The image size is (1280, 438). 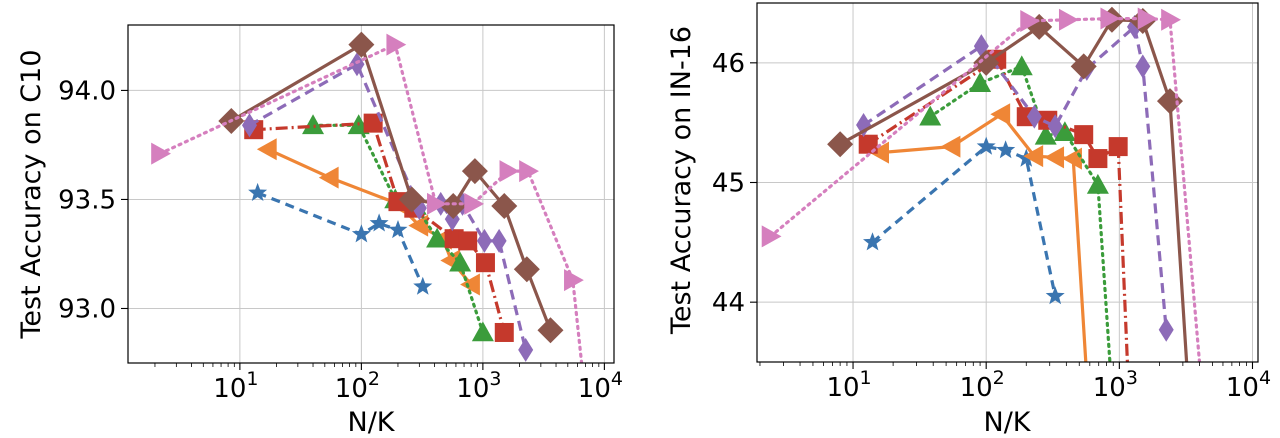 I want to click on y-tick-label: 94.0, so click(x=87, y=91).